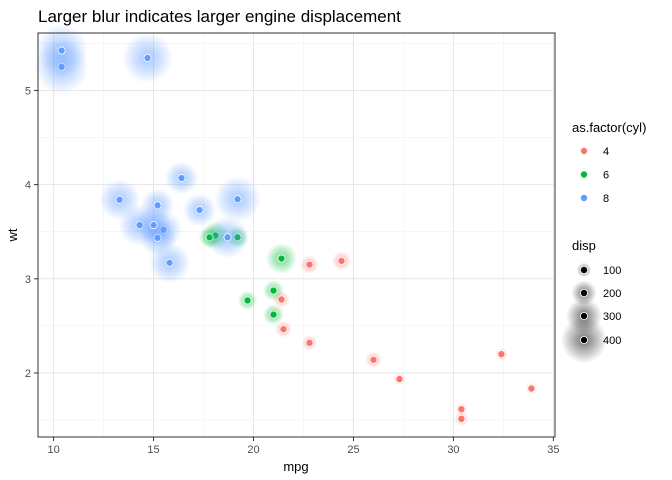 The height and width of the screenshot is (480, 672). I want to click on x-tick-label: 35, so click(553, 450).